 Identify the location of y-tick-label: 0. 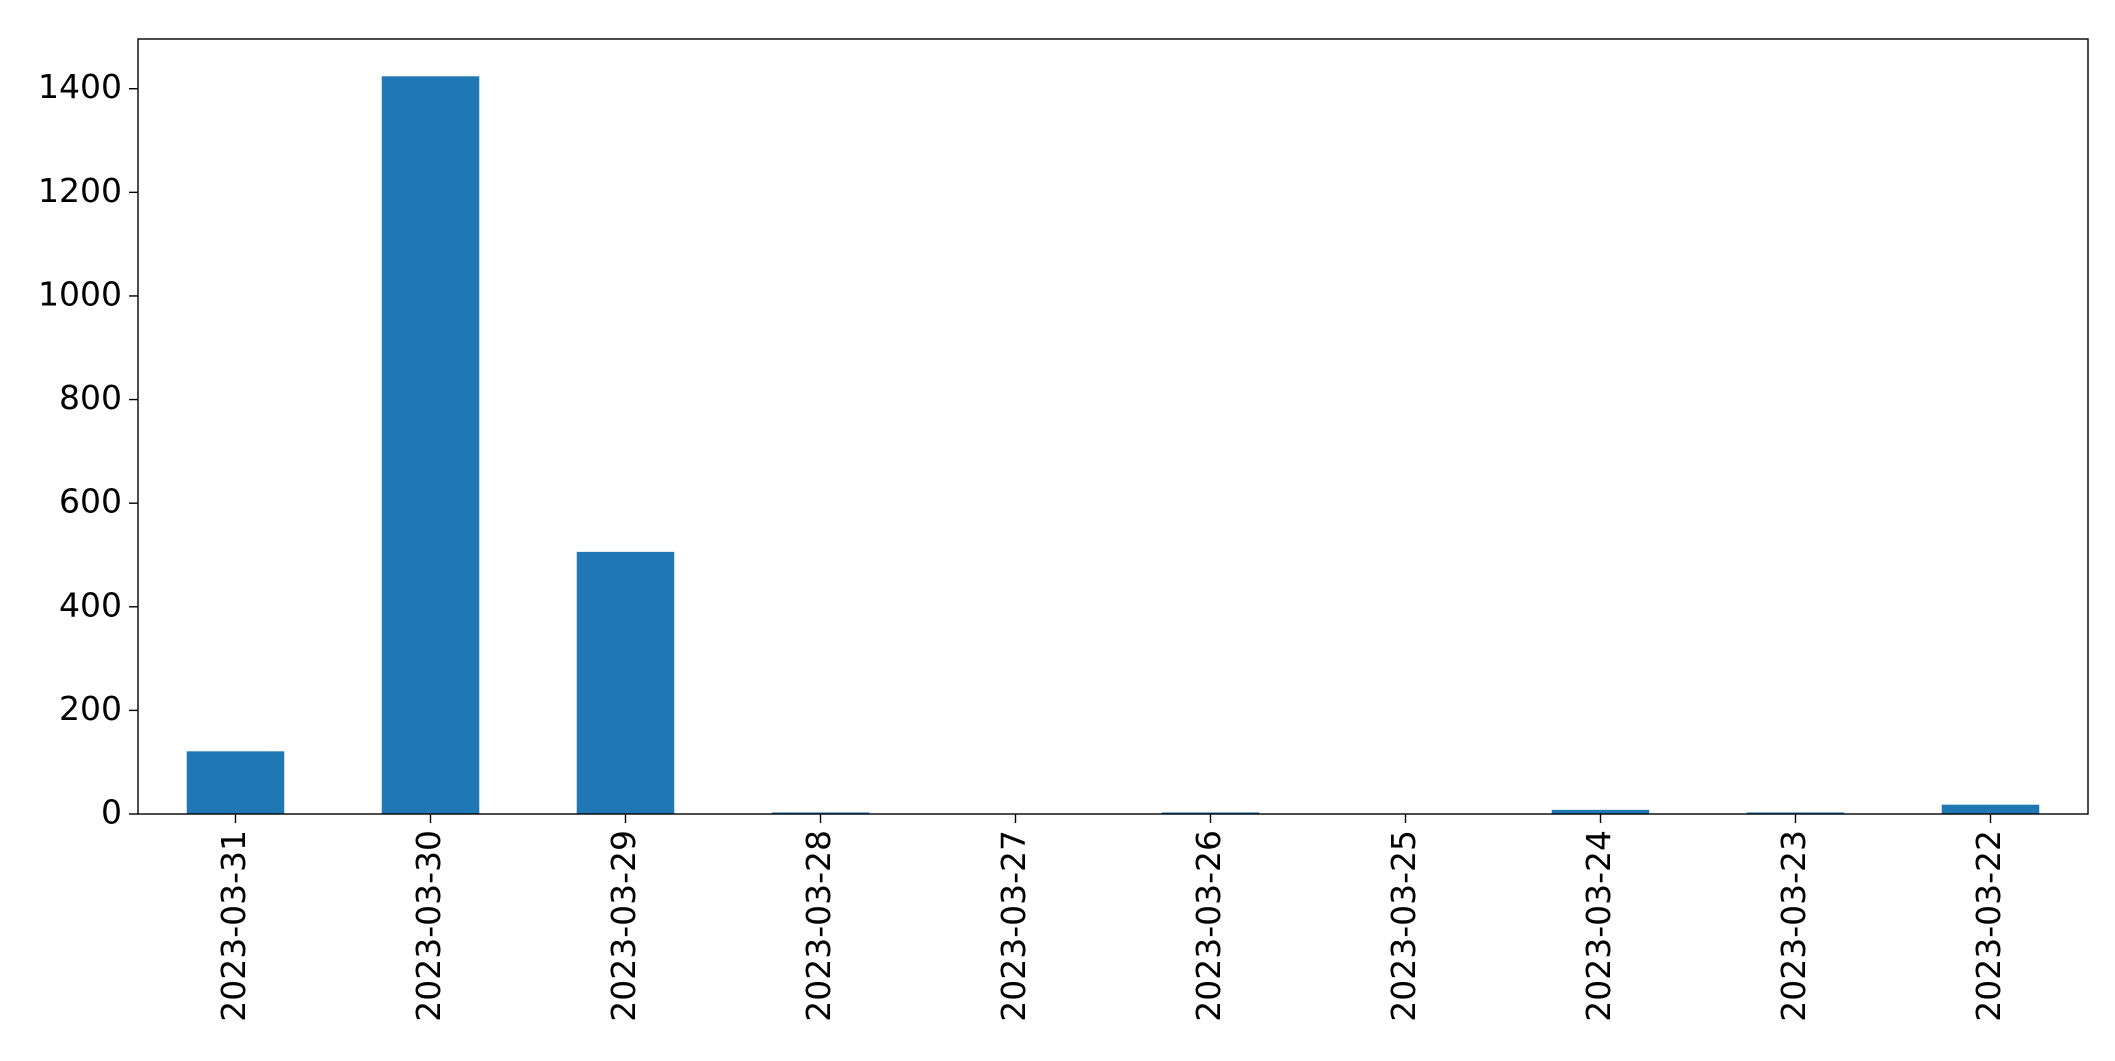
(111, 812).